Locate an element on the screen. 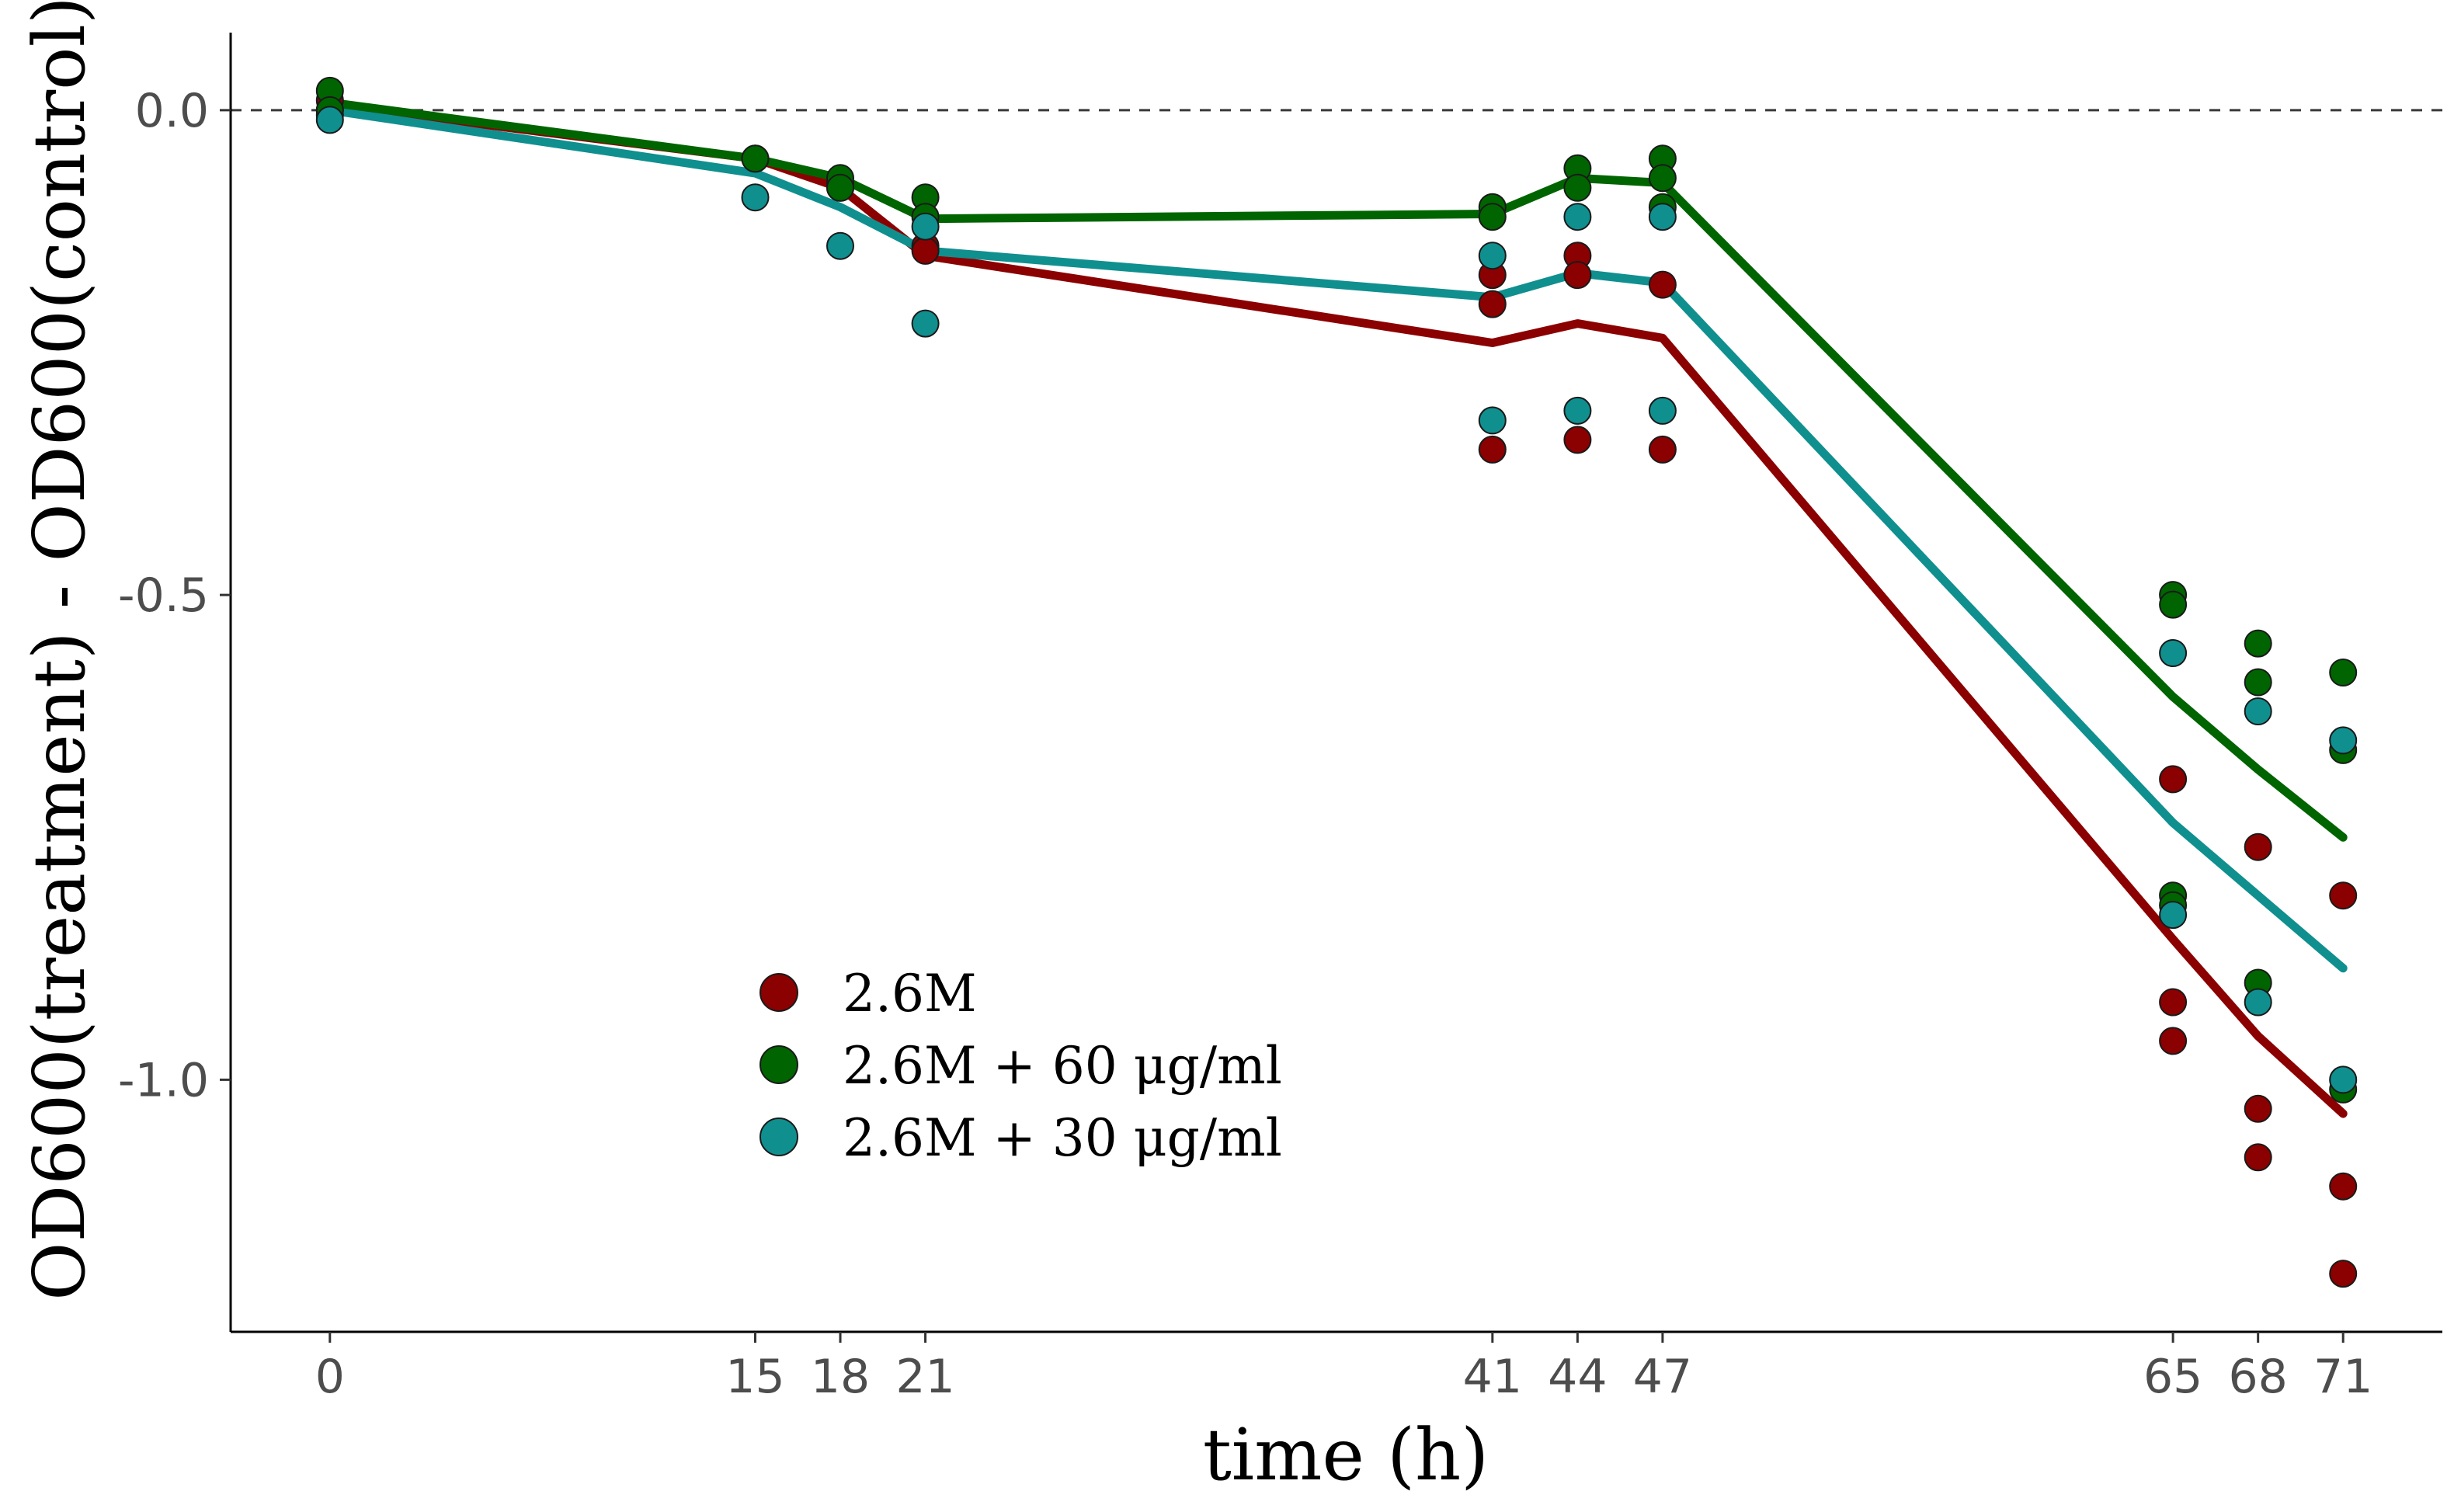 The image size is (2454, 1512). x-tick-label: 18 is located at coordinates (840, 1377).